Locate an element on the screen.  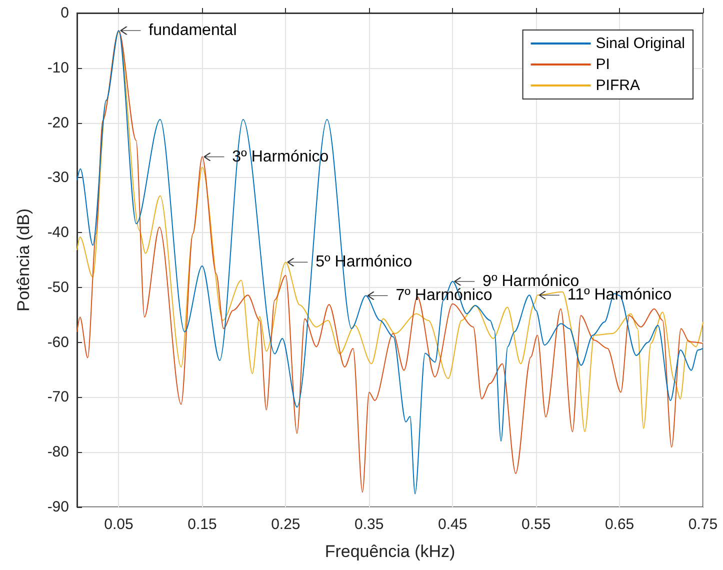
y-tick-label: -60 is located at coordinates (58, 342).